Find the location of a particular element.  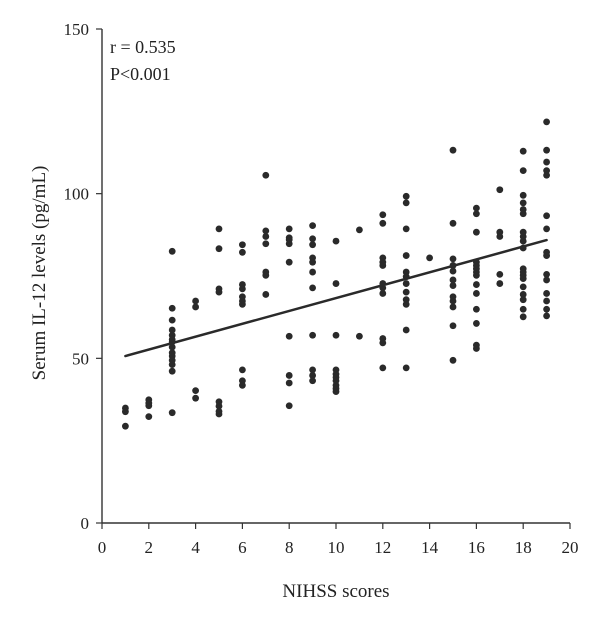

x-tick-label: 14 is located at coordinates (430, 547).